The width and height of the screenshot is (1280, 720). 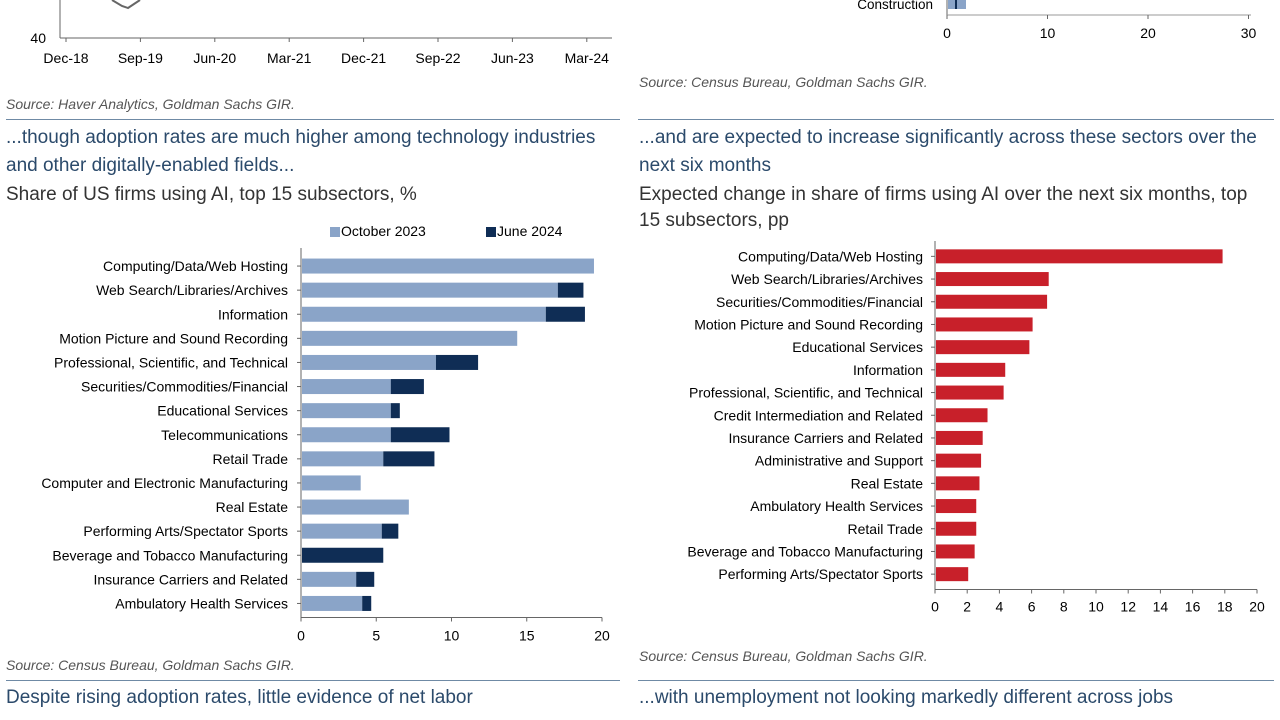 I want to click on right-bar-computing-data-web-hosting, so click(x=1079, y=256).